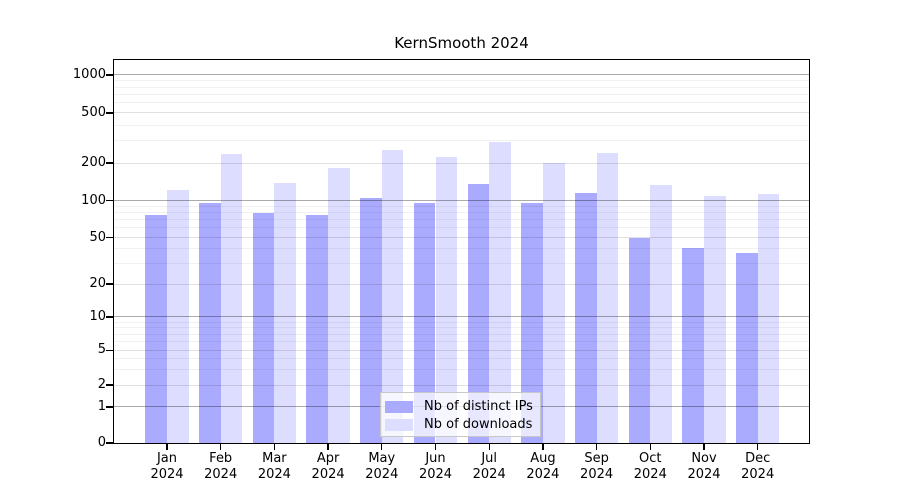 This screenshot has width=900, height=500. I want to click on y-tick-label: 10, so click(97, 316).